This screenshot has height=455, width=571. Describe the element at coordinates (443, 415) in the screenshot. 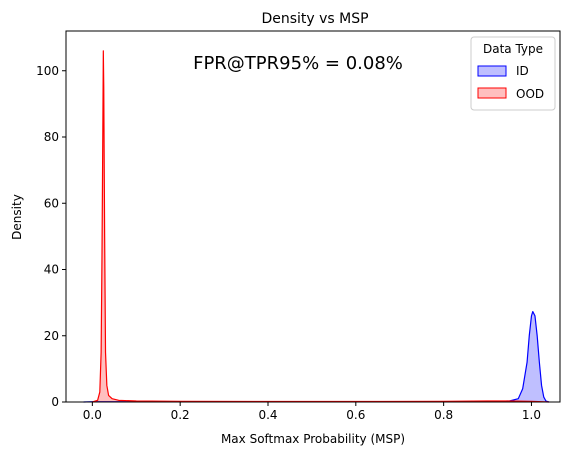

I see `x-tick-label: 0.8` at that location.